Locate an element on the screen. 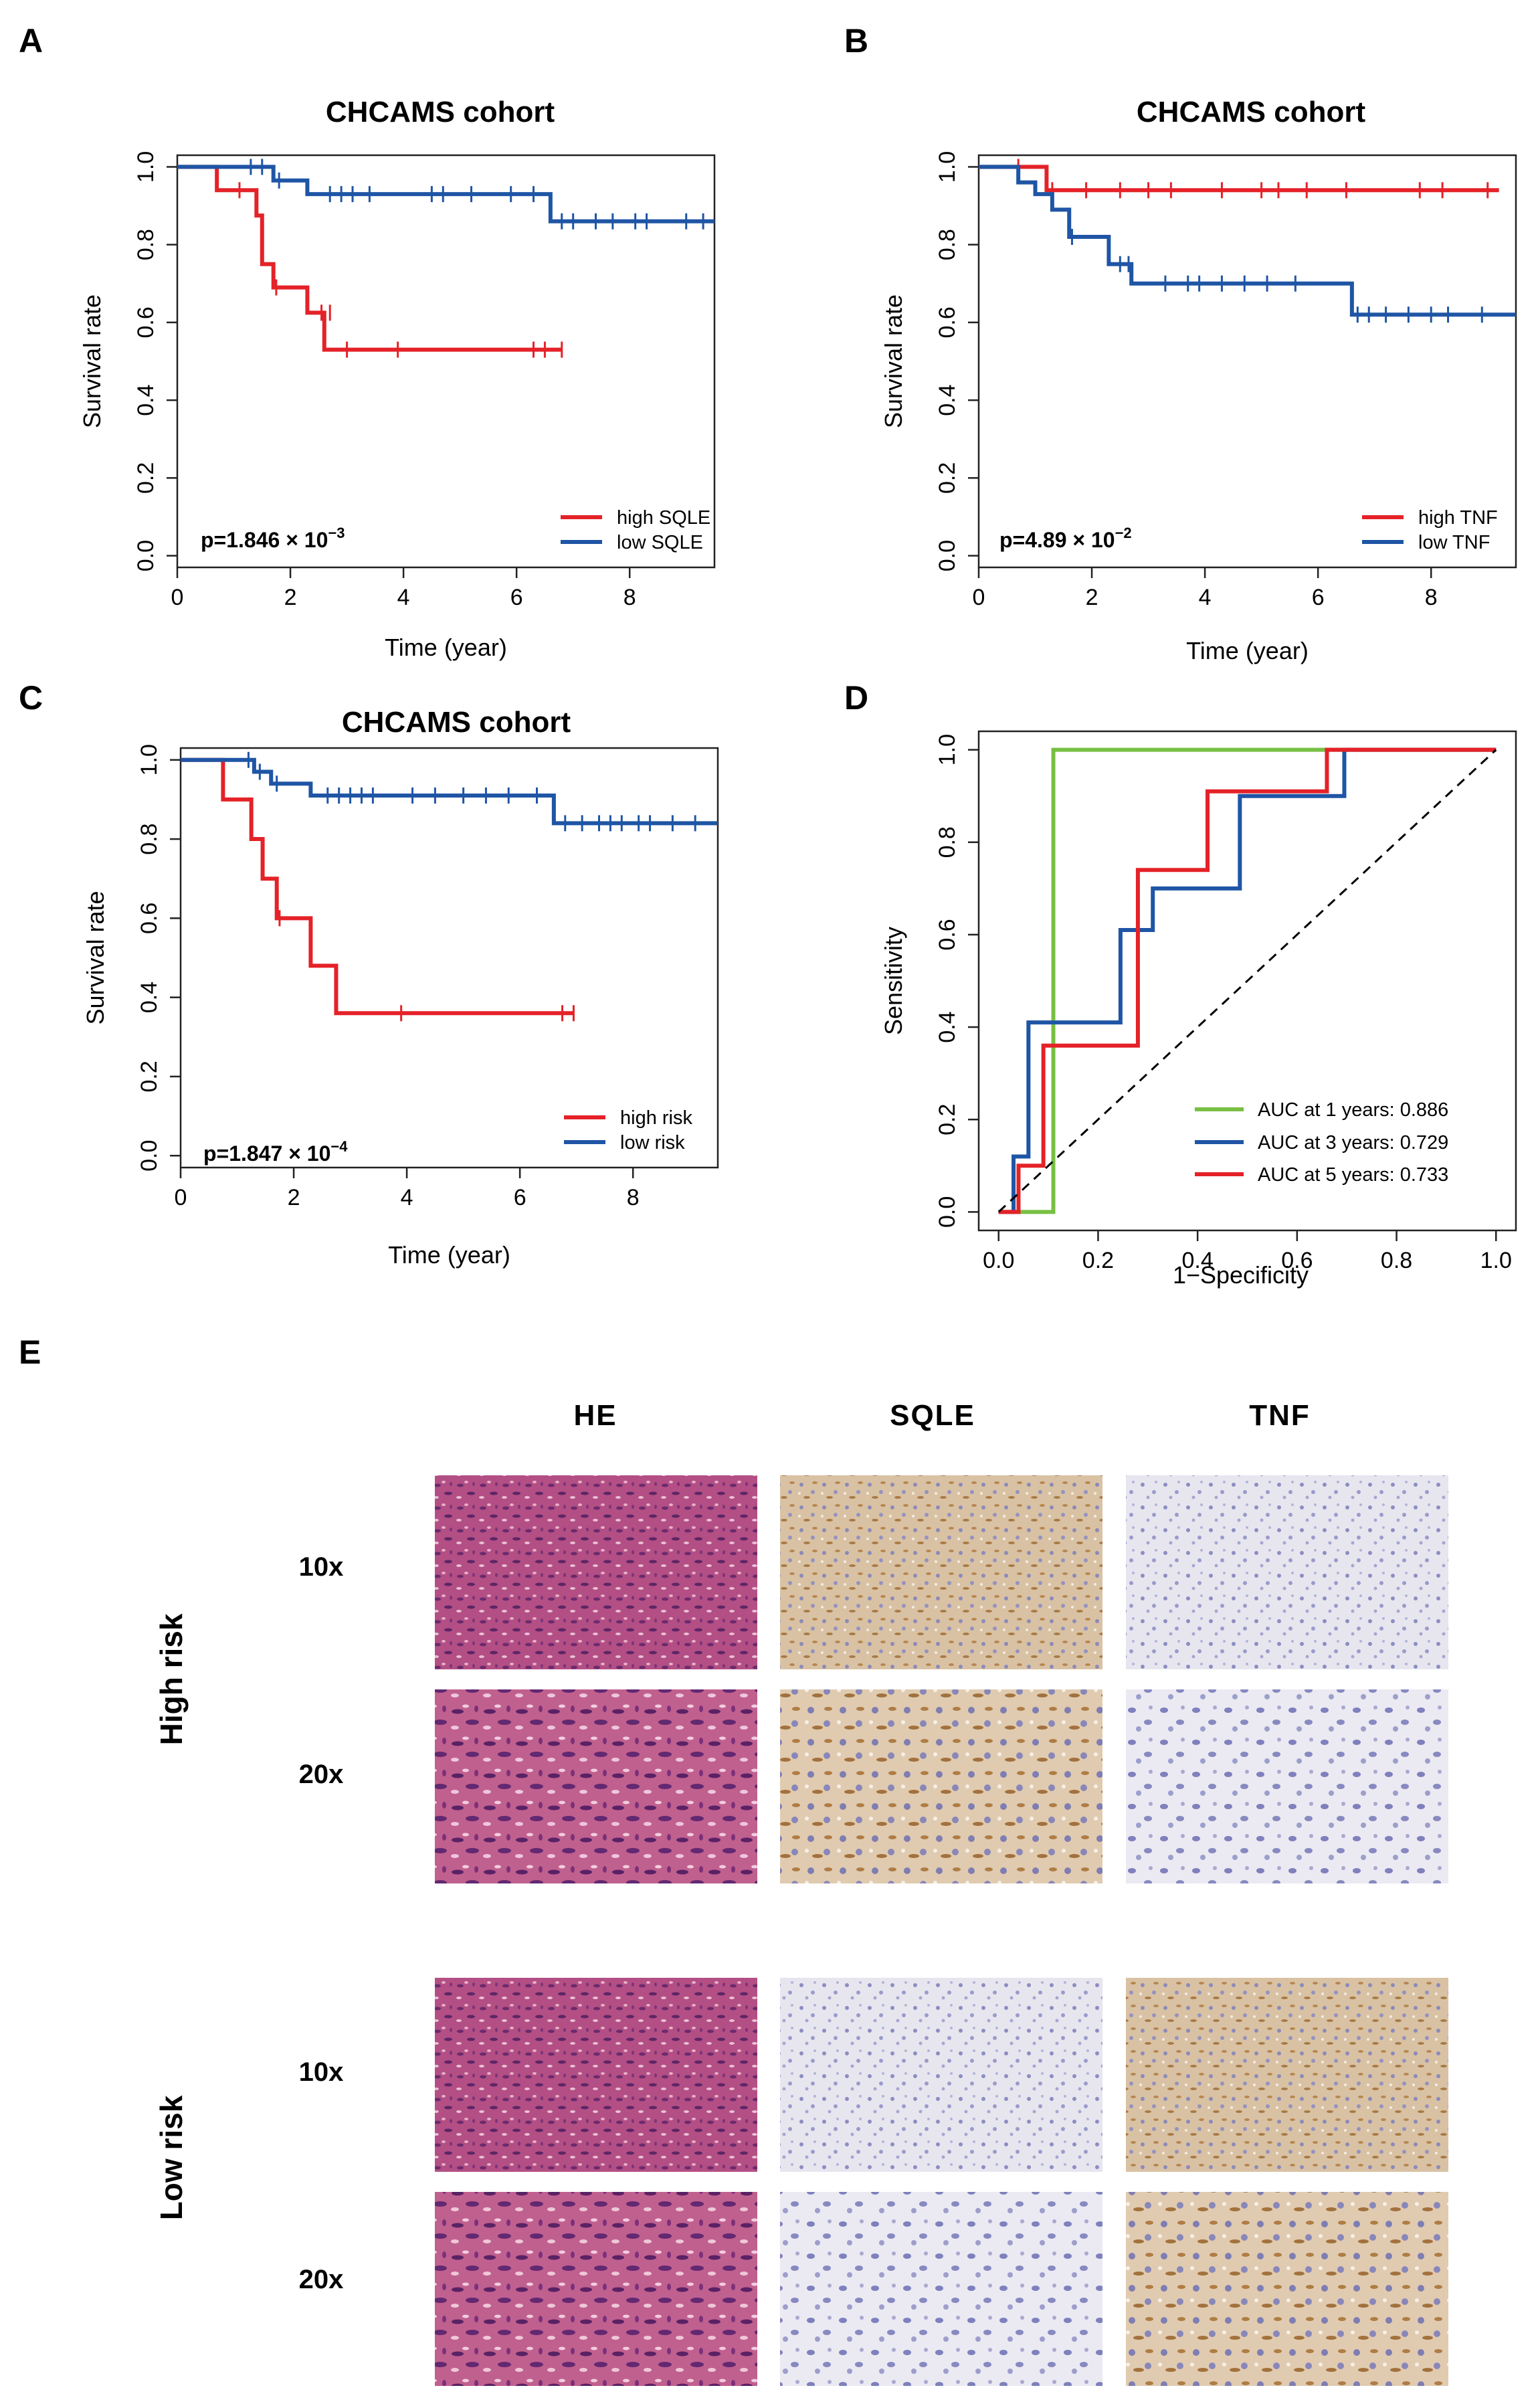  x-tick-label: 0.8 is located at coordinates (1396, 1260).